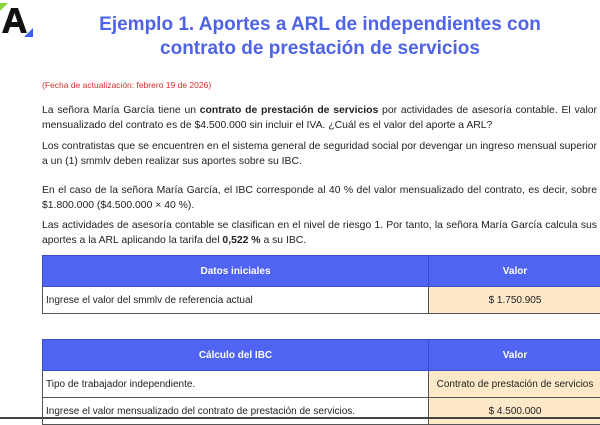 Image resolution: width=600 pixels, height=425 pixels. I want to click on worker-type-select: Contrato de prestación de servicios, so click(514, 384).